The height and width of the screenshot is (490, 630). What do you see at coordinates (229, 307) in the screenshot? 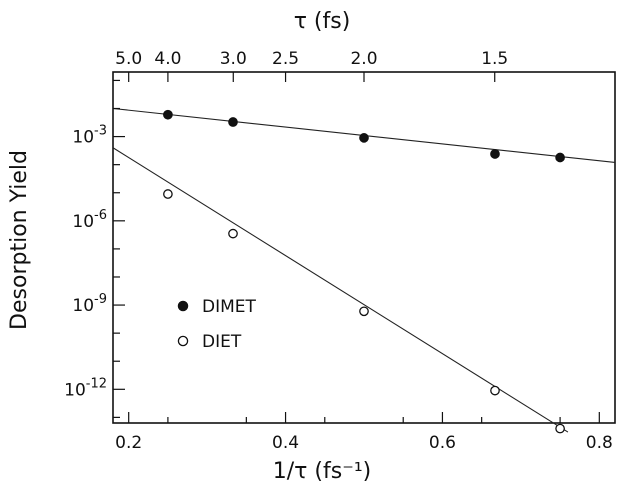
I see `legend-label: DIMET` at bounding box center [229, 307].